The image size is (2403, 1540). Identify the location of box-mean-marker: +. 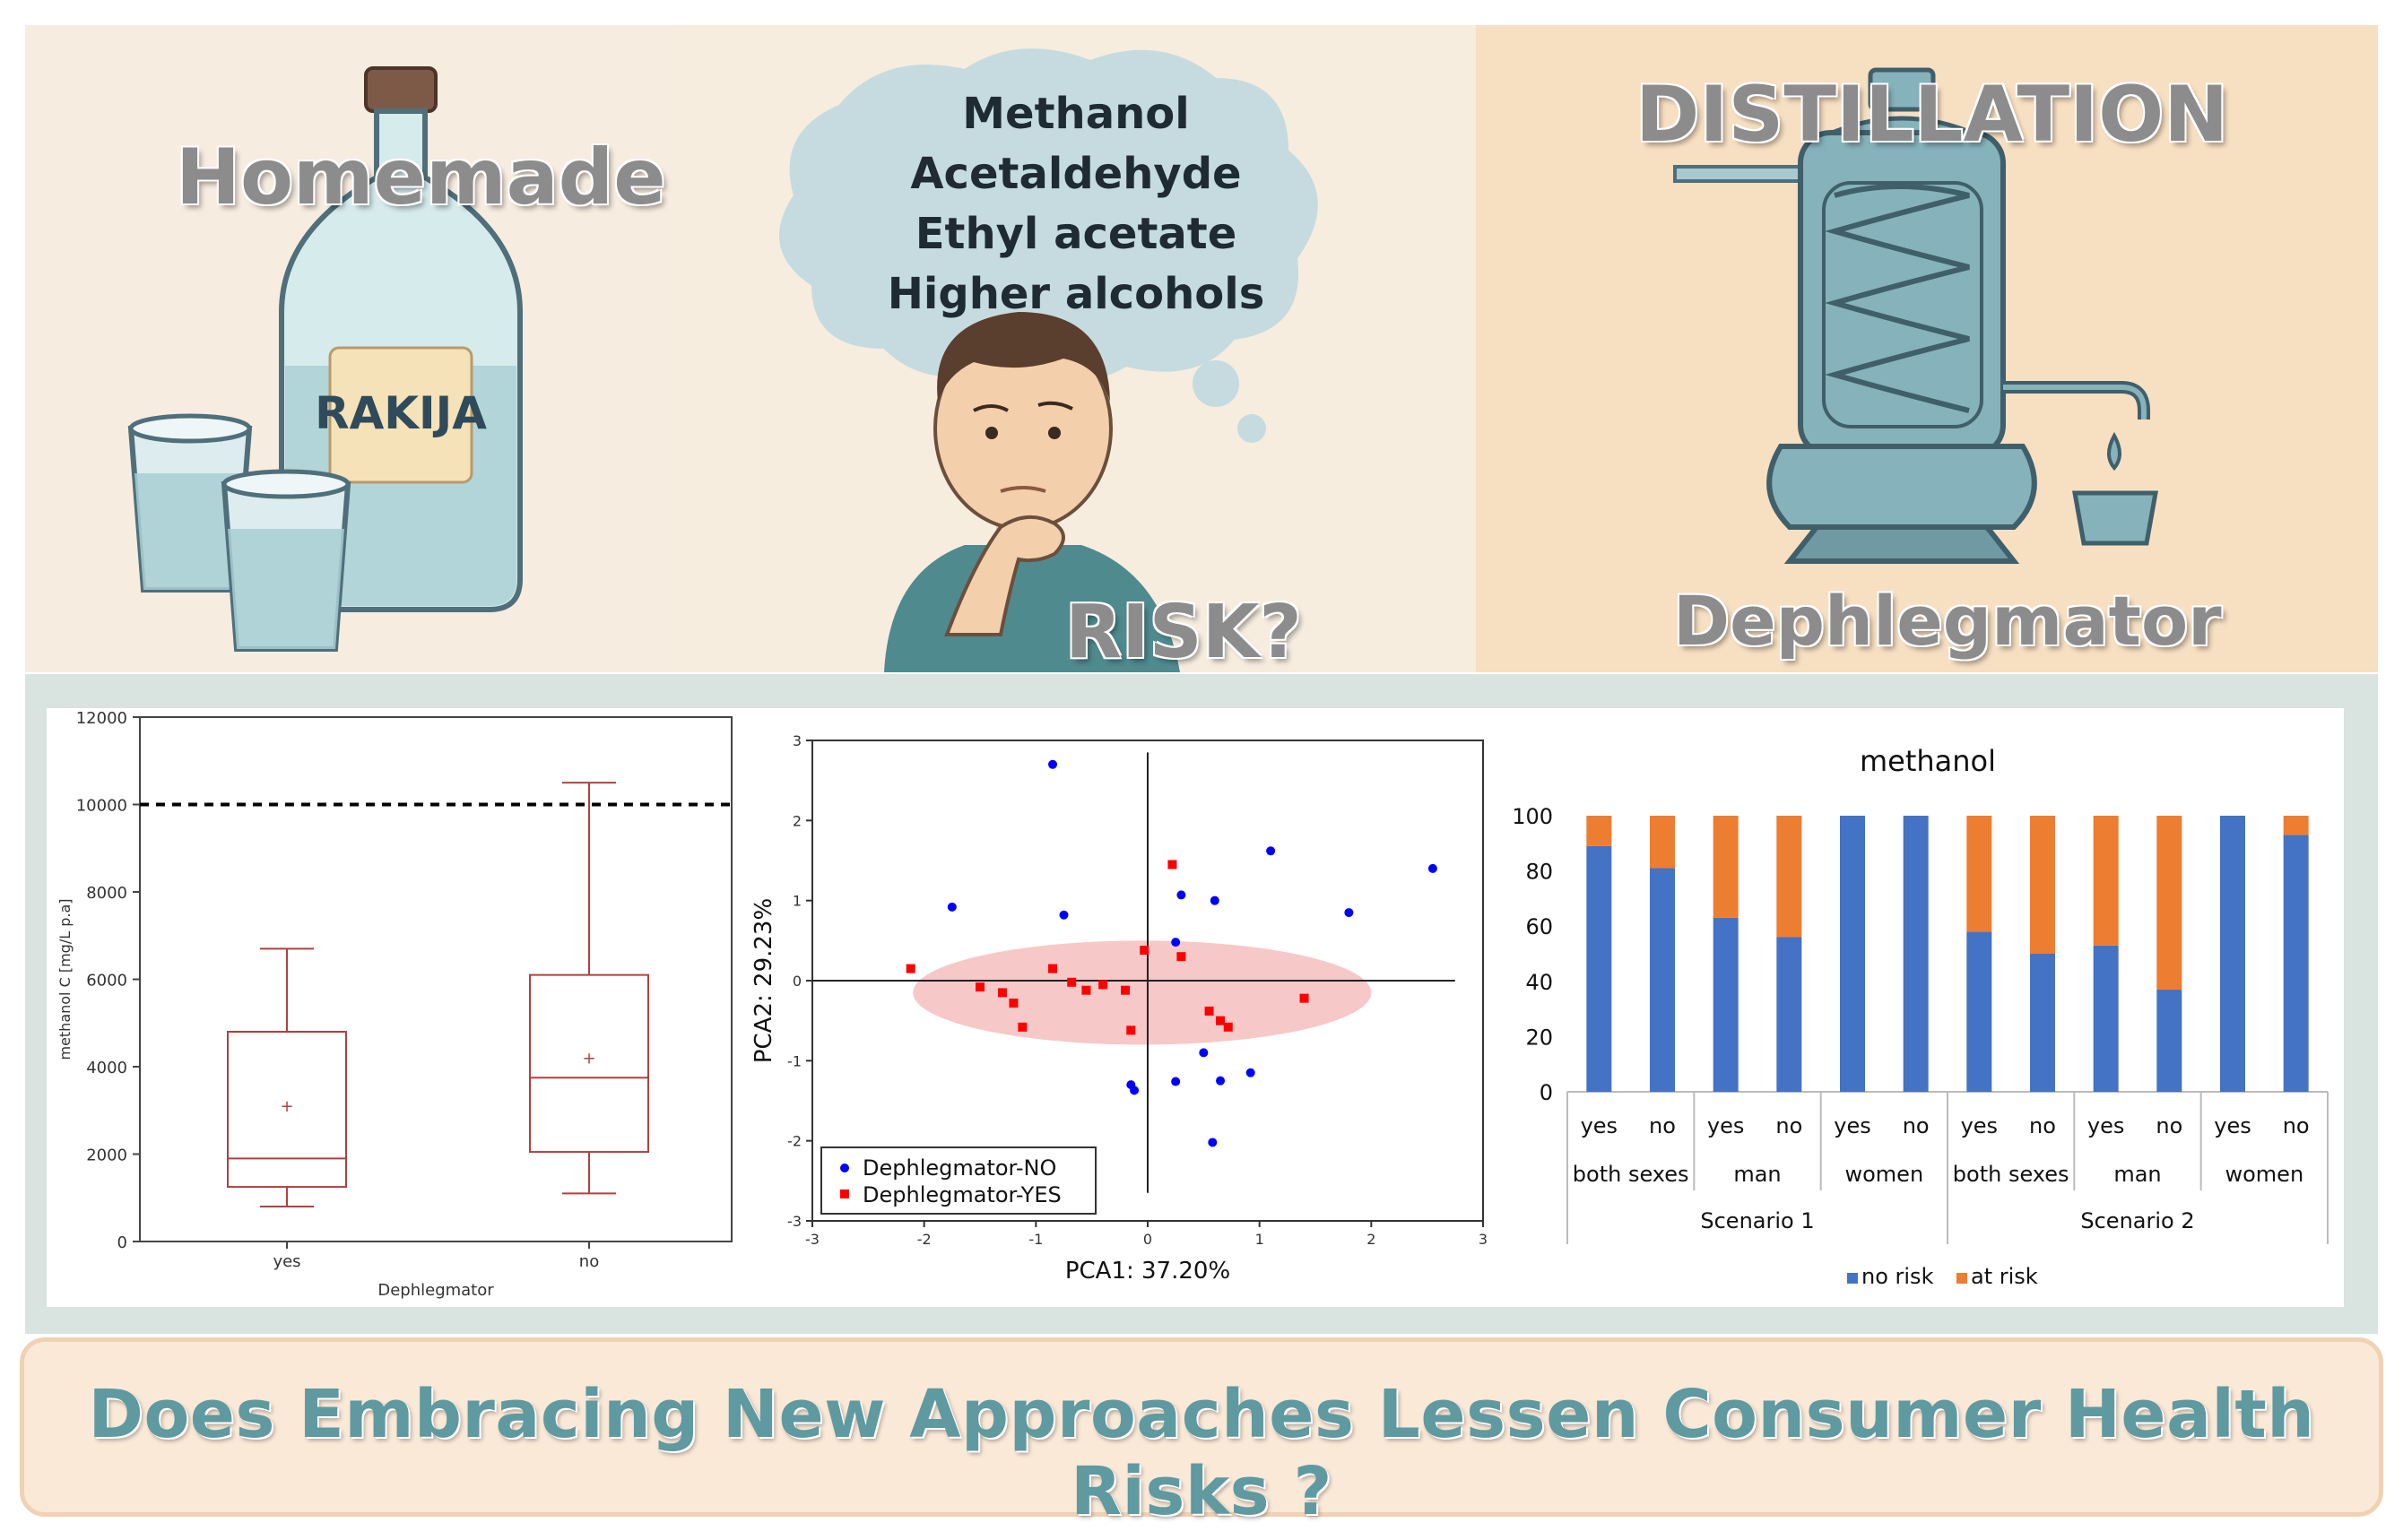
(286, 1106).